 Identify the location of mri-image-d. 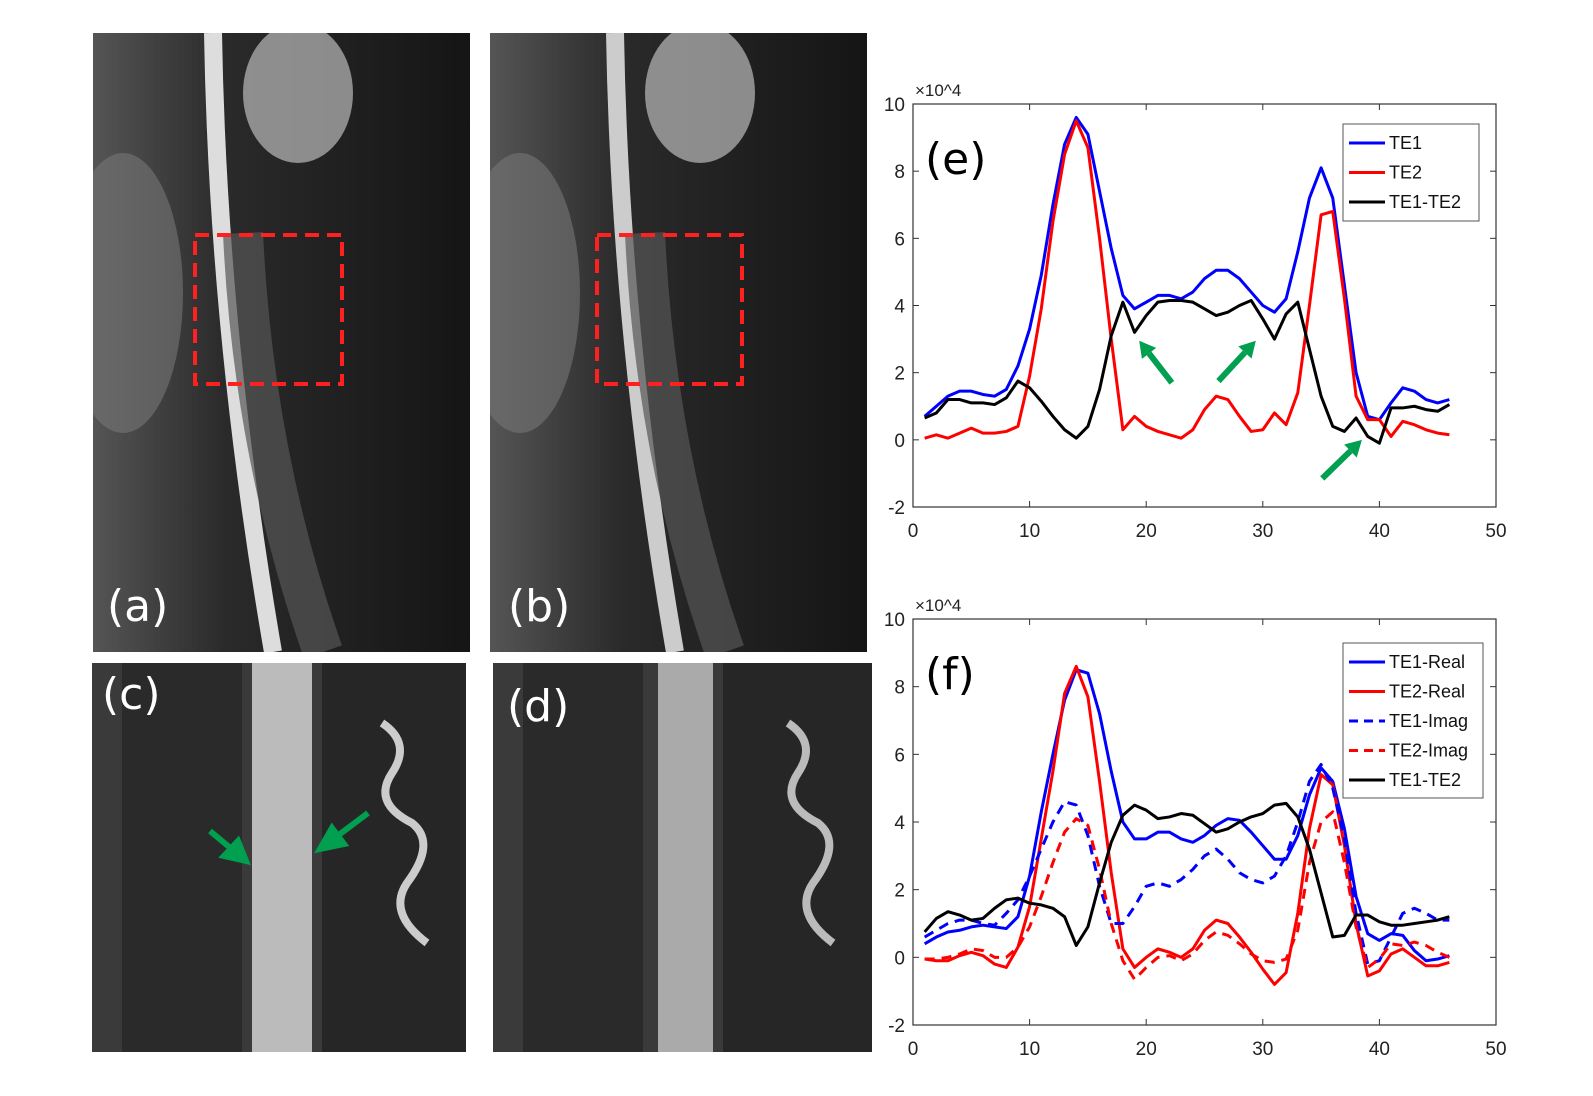
(697, 857).